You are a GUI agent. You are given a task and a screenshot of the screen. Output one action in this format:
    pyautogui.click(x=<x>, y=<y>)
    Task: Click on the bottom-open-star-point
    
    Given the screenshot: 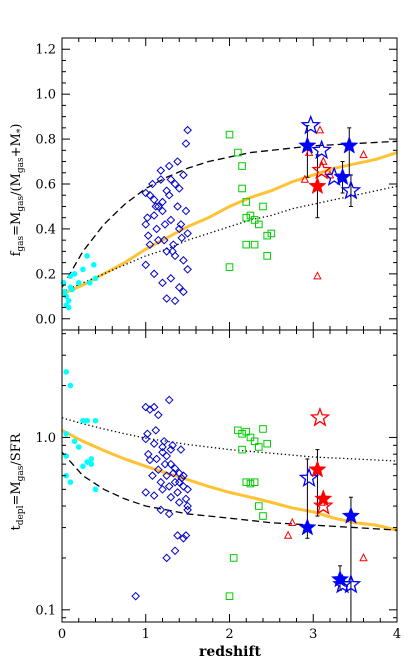 What is the action you would take?
    pyautogui.click(x=309, y=477)
    